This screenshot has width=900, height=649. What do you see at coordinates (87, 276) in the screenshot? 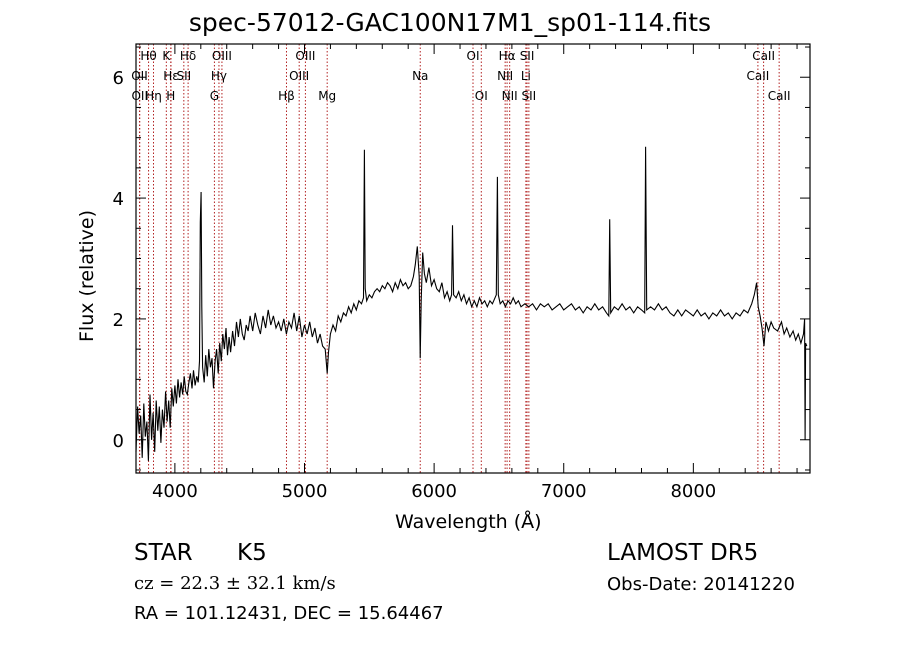
I see `y-axis-label: Flux (relative)` at bounding box center [87, 276].